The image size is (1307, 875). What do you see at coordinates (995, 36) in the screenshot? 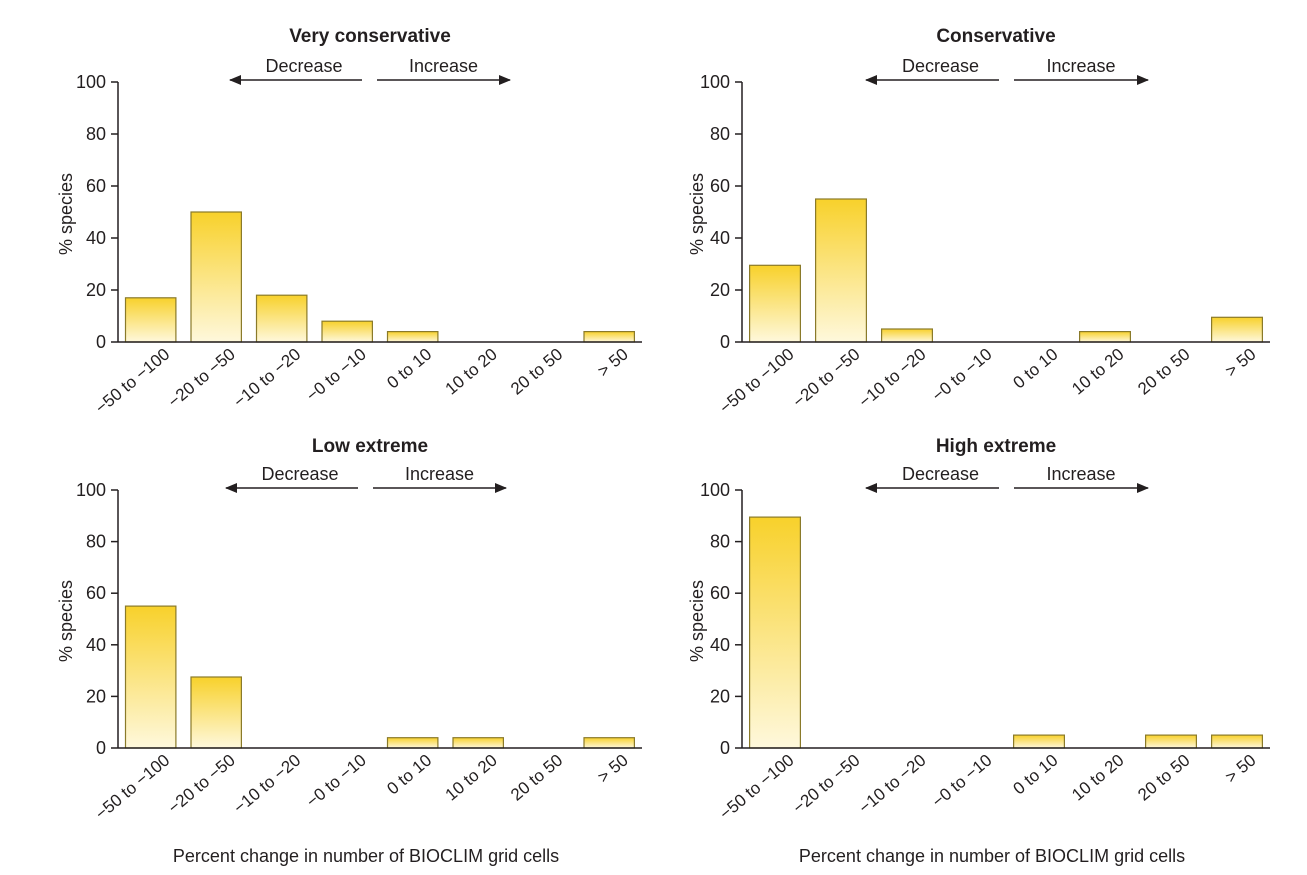
I see `chart-title: Conservative` at bounding box center [995, 36].